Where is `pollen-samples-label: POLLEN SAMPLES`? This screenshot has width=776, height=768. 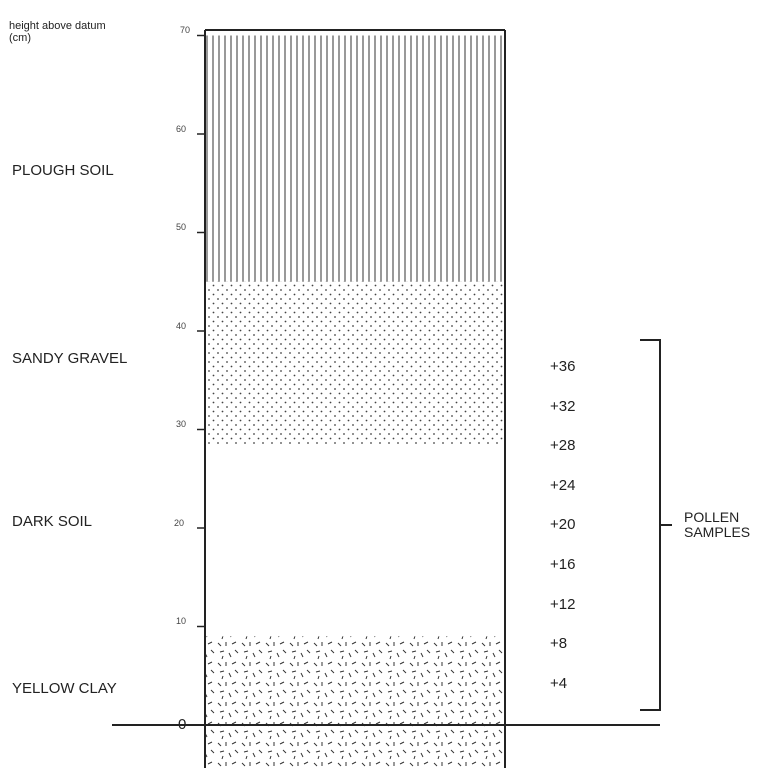 pollen-samples-label: POLLEN SAMPLES is located at coordinates (717, 525).